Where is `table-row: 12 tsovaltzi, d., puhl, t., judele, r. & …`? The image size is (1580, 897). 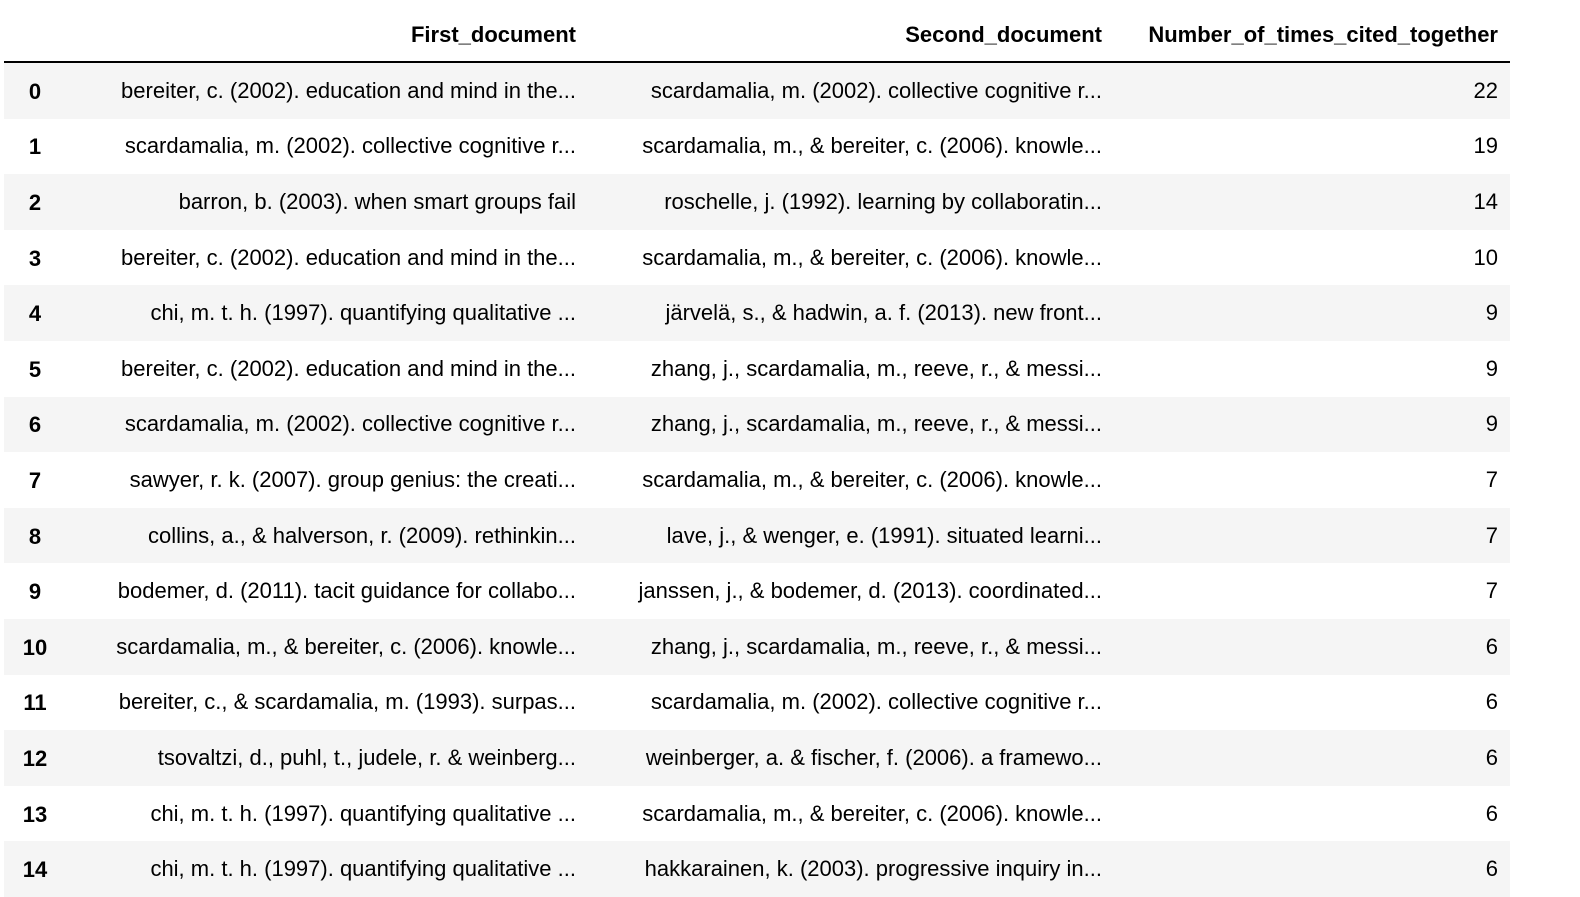 table-row: 12 tsovaltzi, d., puhl, t., judele, r. & … is located at coordinates (757, 758).